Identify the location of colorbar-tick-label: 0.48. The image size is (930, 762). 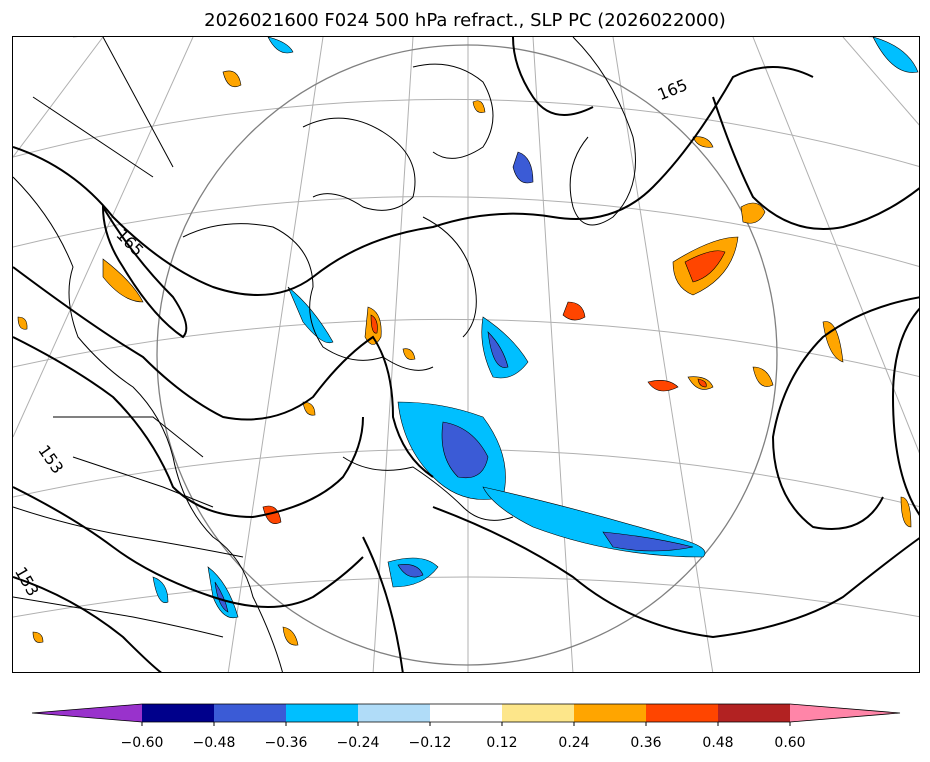
(718, 743).